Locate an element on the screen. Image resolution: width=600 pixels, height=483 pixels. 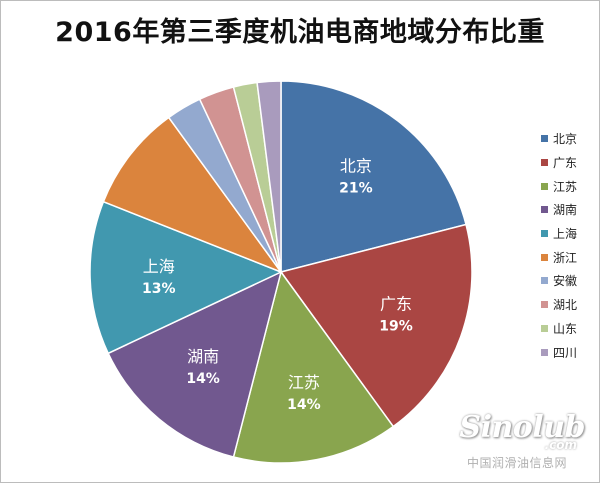
legend-item-2: 广东 is located at coordinates (559, 163).